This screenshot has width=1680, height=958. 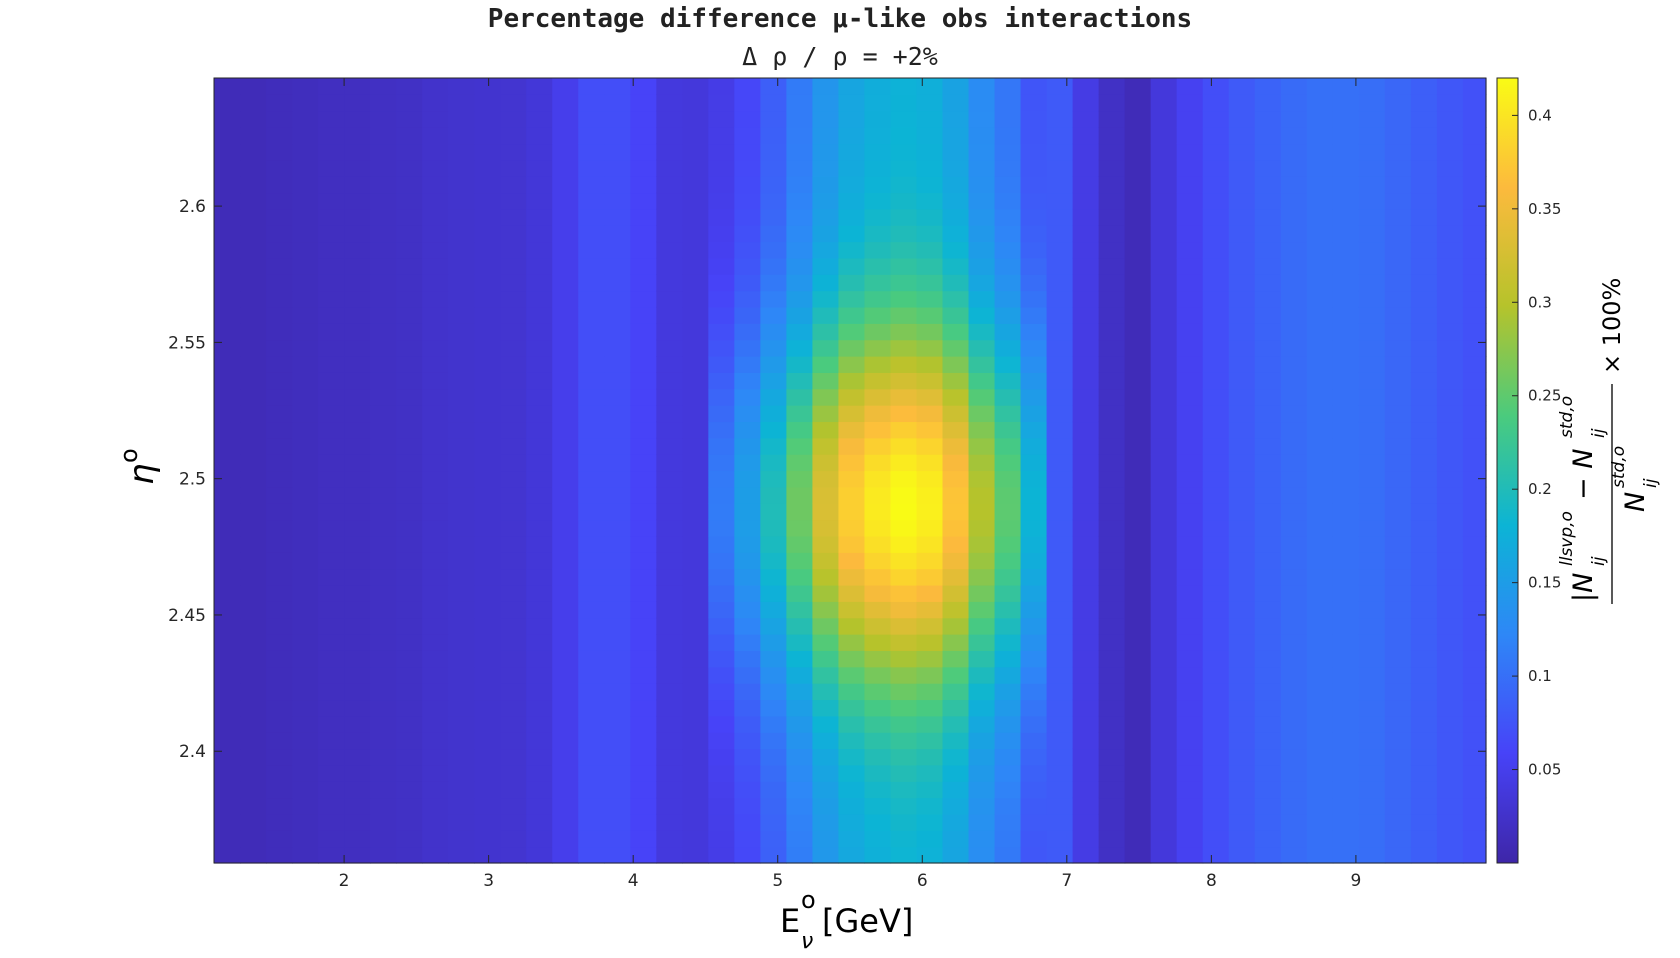 What do you see at coordinates (1612, 326) in the screenshot?
I see `colorbar-label-times: × 100%` at bounding box center [1612, 326].